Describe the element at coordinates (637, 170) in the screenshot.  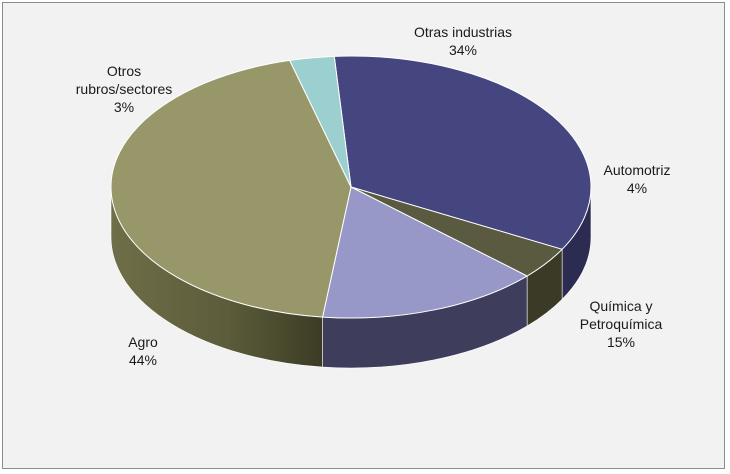
I see `label-name: Automotriz` at that location.